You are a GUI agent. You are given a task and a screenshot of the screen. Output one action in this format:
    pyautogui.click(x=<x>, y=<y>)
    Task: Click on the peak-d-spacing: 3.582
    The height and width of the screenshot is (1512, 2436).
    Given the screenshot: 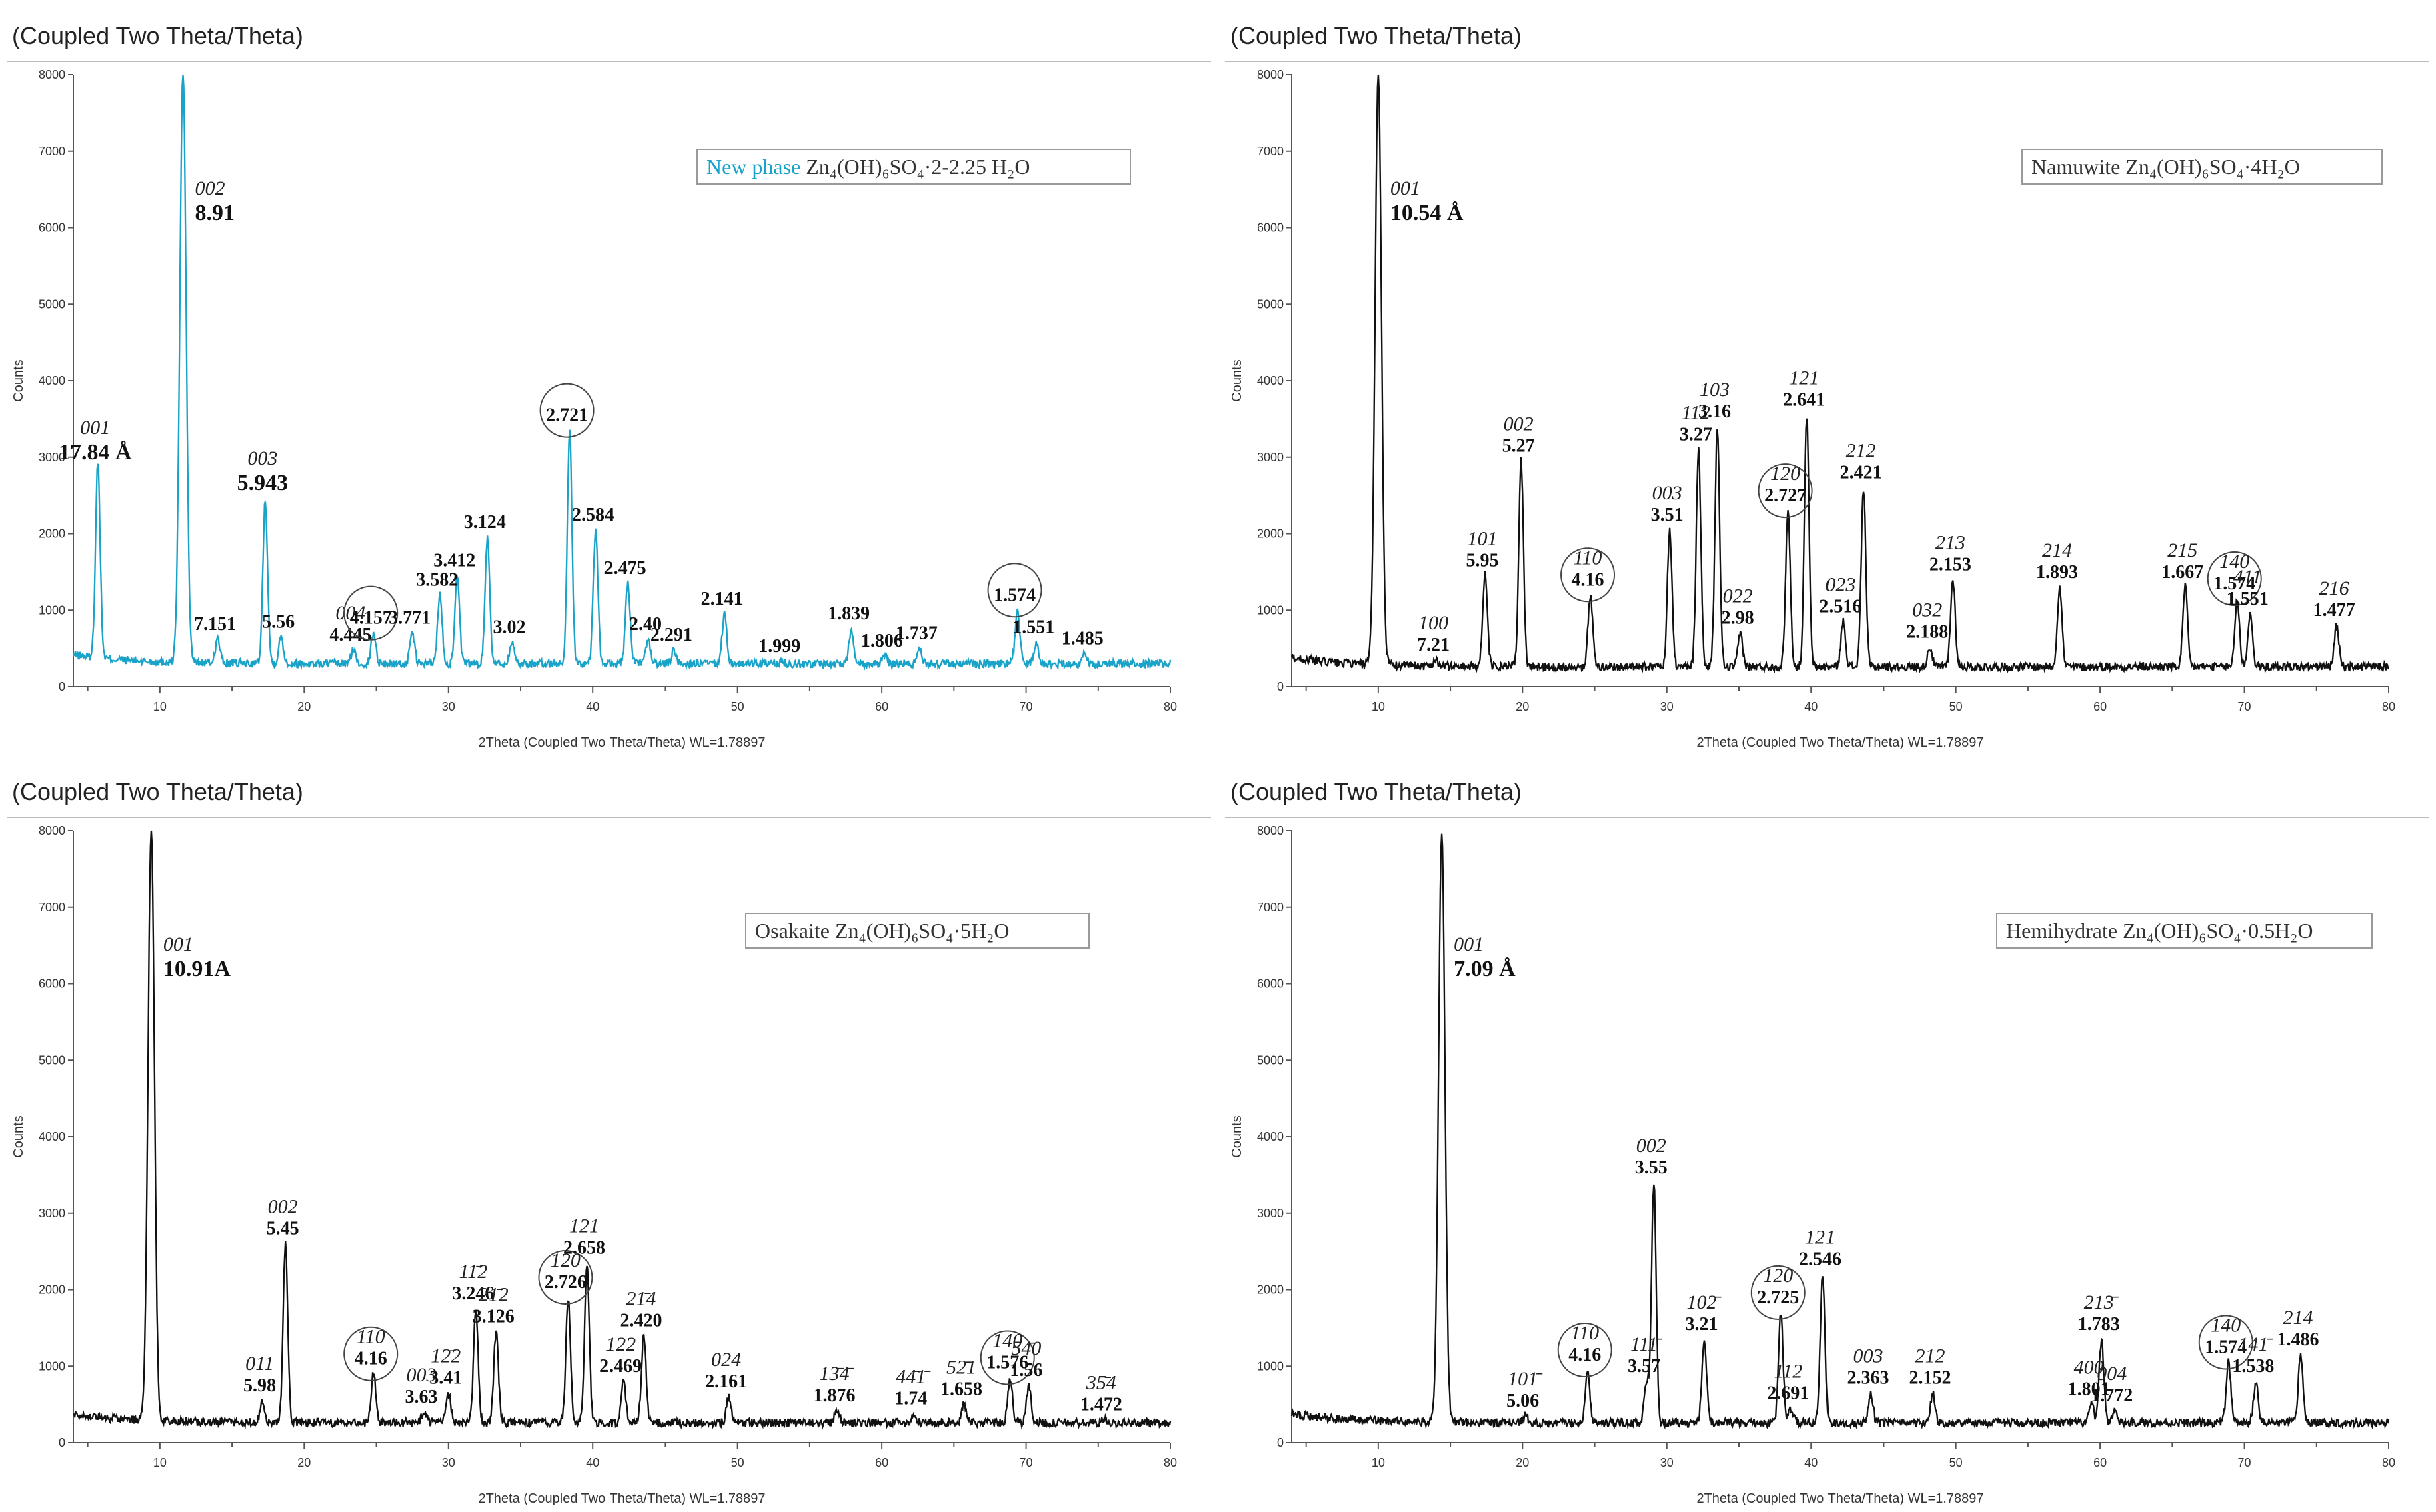 What is the action you would take?
    pyautogui.click(x=437, y=579)
    